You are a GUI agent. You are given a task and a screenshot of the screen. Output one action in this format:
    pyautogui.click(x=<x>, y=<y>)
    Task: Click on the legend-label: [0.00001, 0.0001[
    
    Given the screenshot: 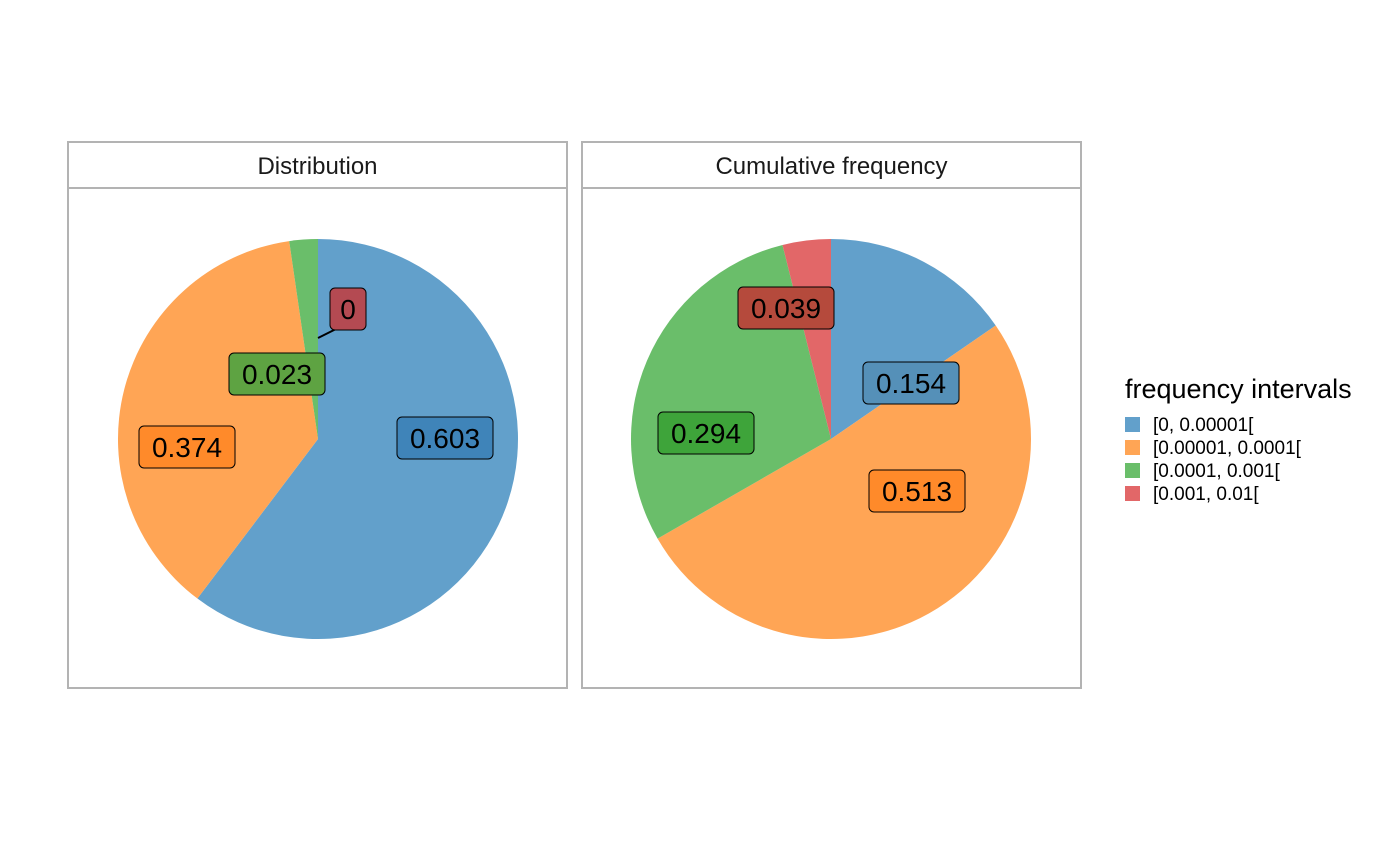 What is the action you would take?
    pyautogui.click(x=1227, y=448)
    